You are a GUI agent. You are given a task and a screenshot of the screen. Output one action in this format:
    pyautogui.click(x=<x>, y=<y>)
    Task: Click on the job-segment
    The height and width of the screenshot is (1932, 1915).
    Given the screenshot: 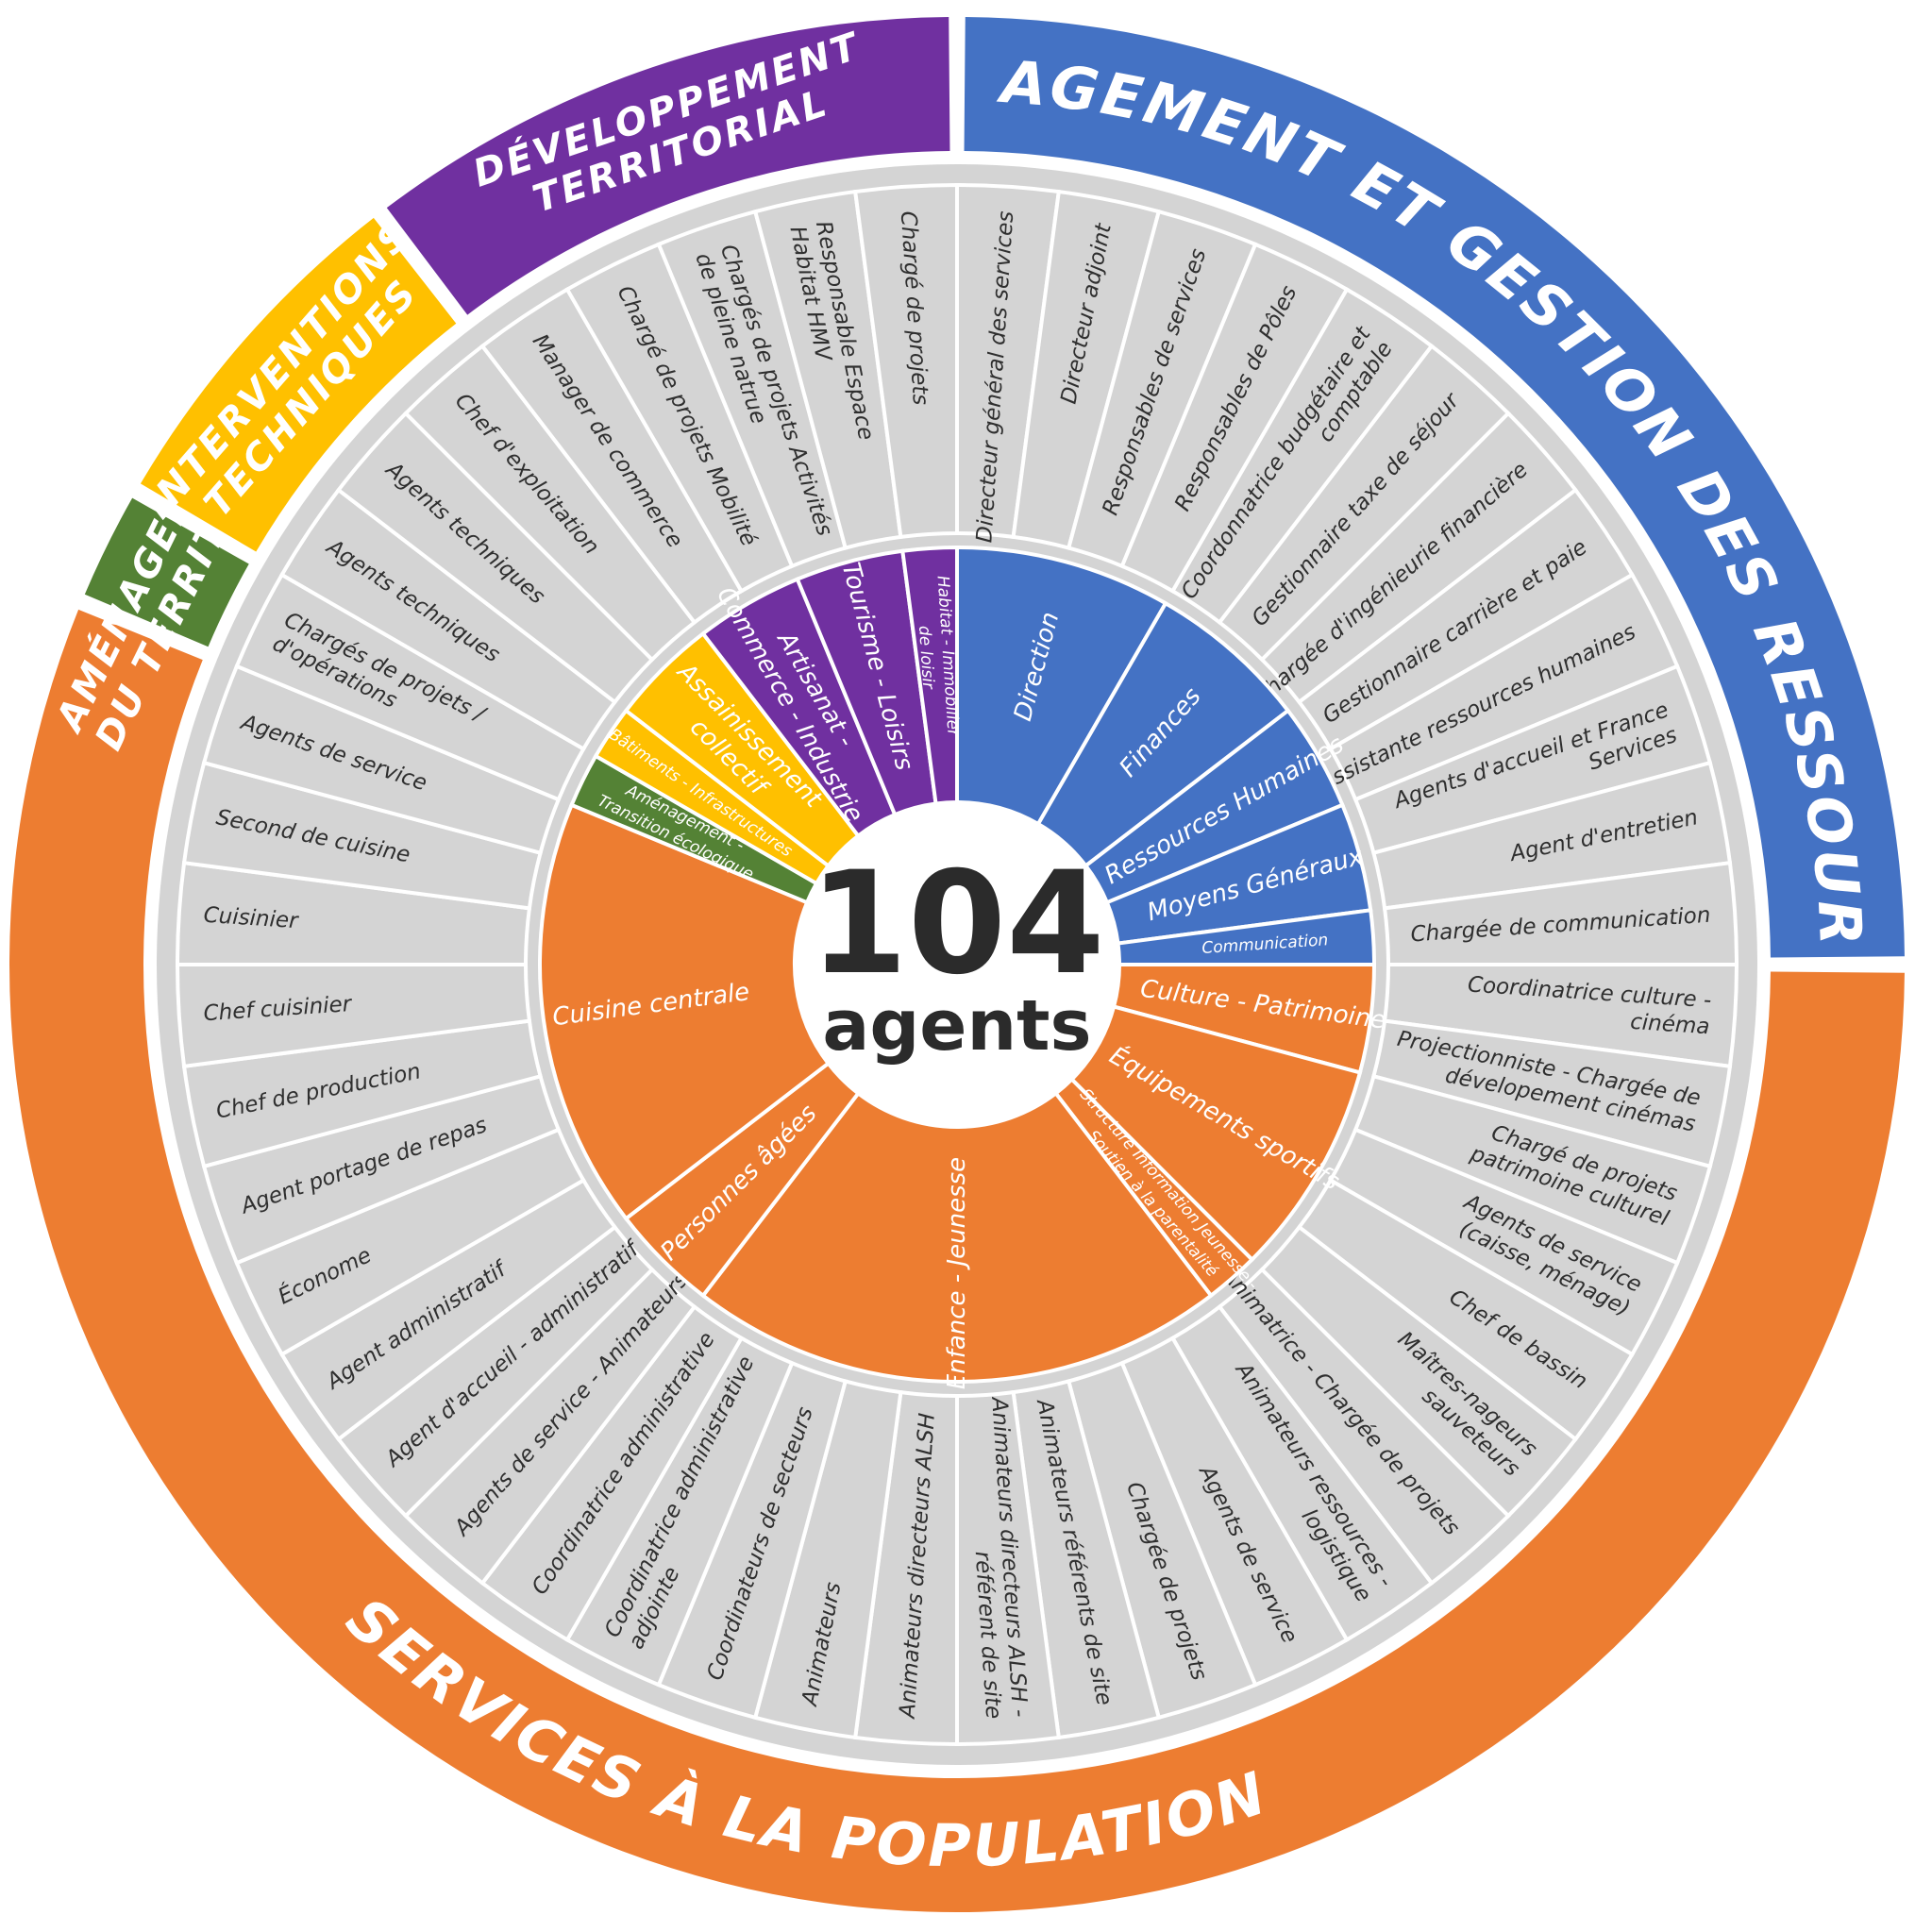 What is the action you would take?
    pyautogui.click(x=905, y=361)
    